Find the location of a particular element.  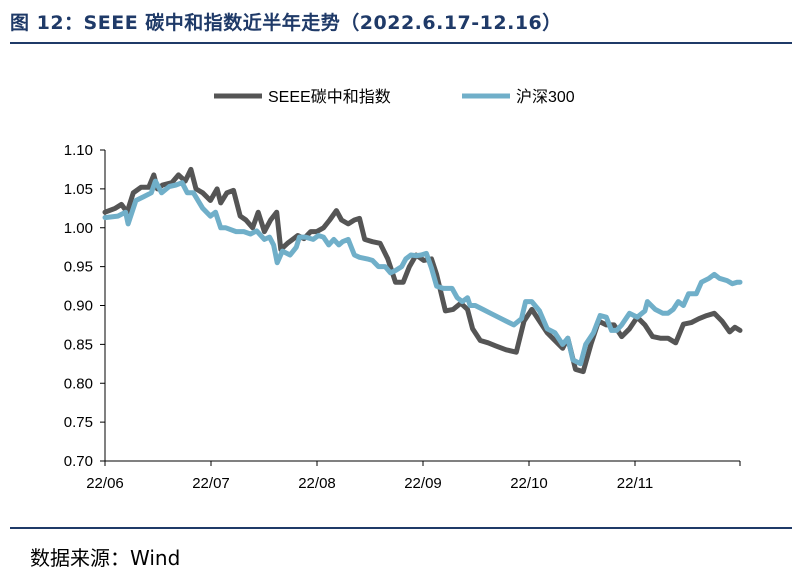

x-tick-label: 22/11 is located at coordinates (635, 483).